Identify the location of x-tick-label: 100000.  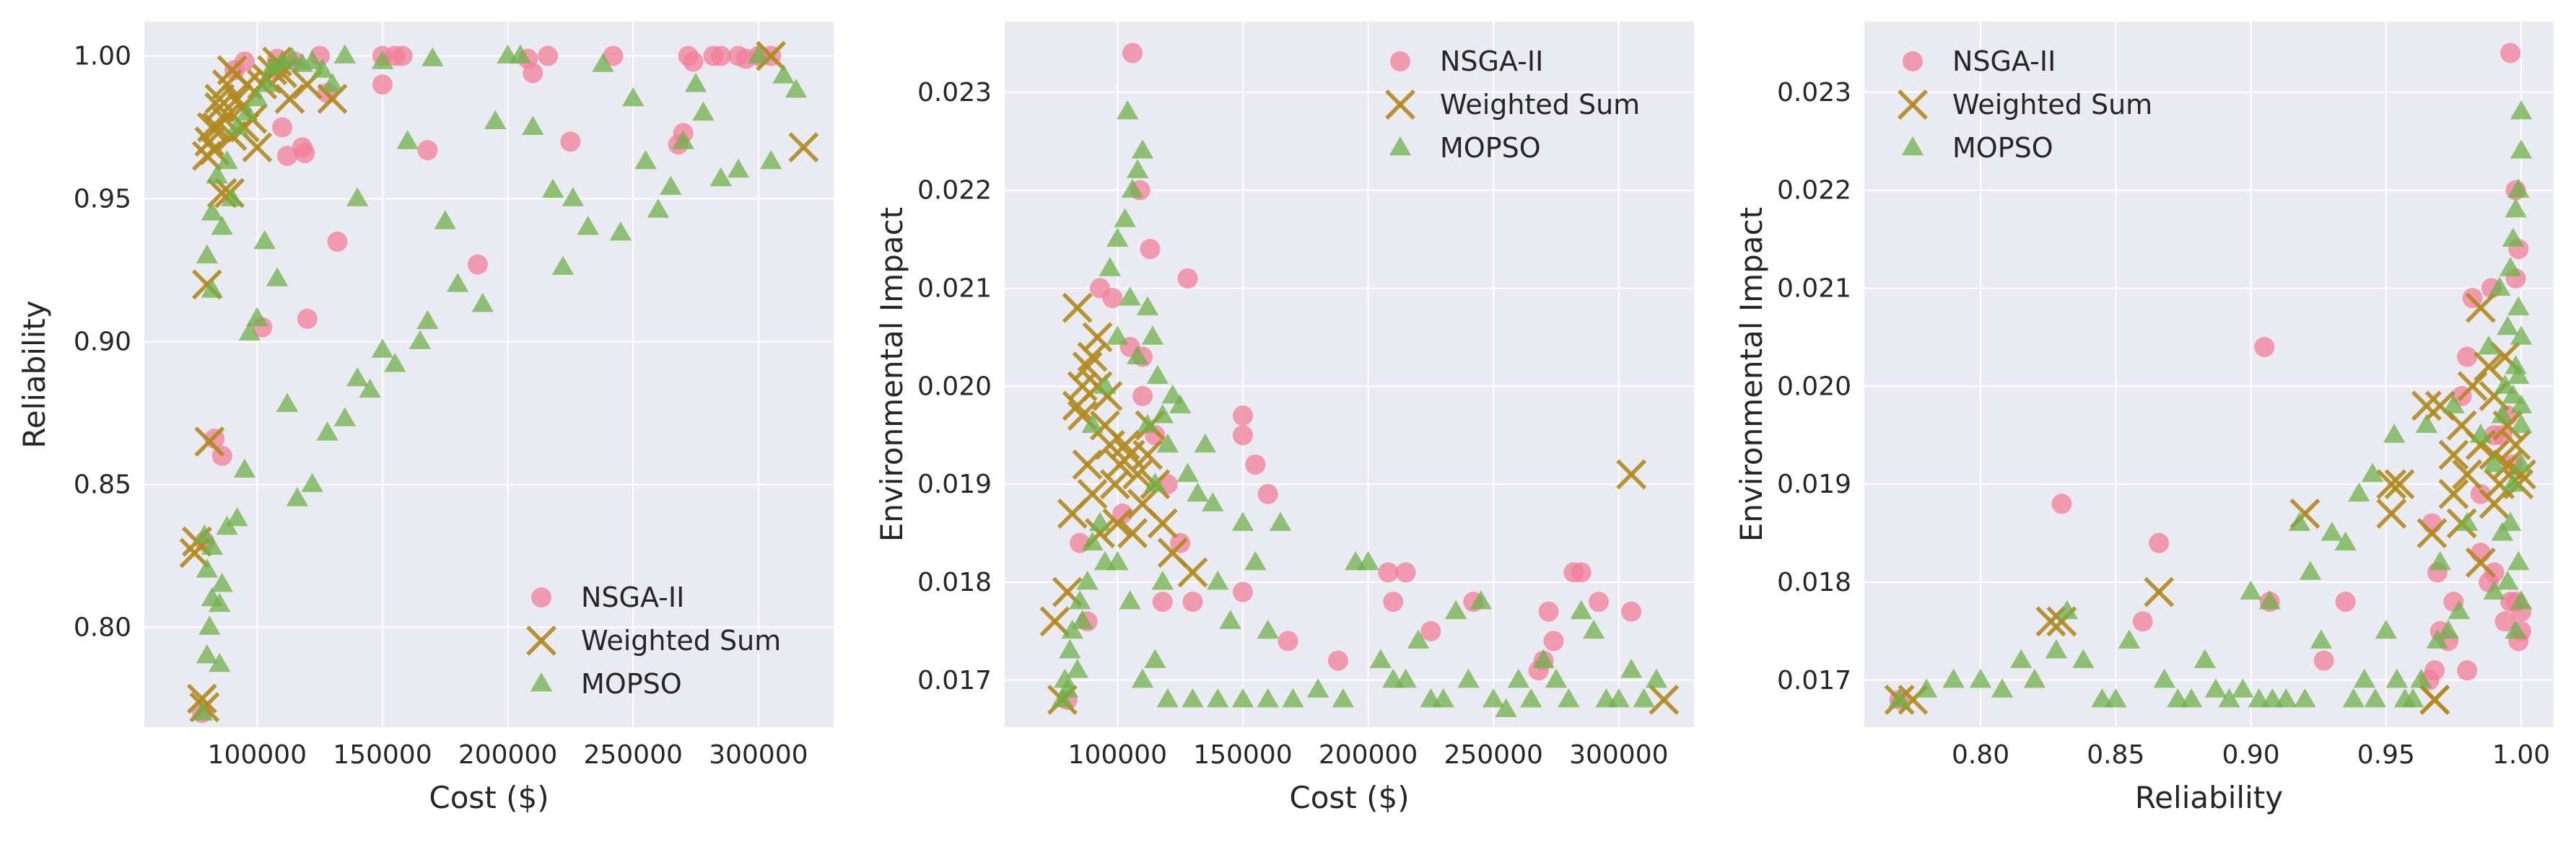
(1117, 755).